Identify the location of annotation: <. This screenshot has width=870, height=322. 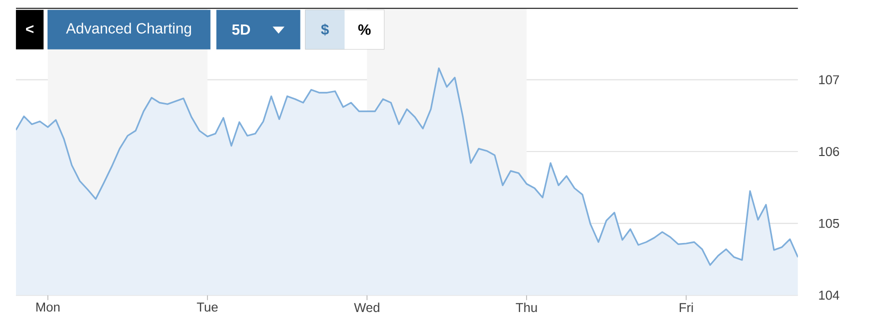
(30, 29).